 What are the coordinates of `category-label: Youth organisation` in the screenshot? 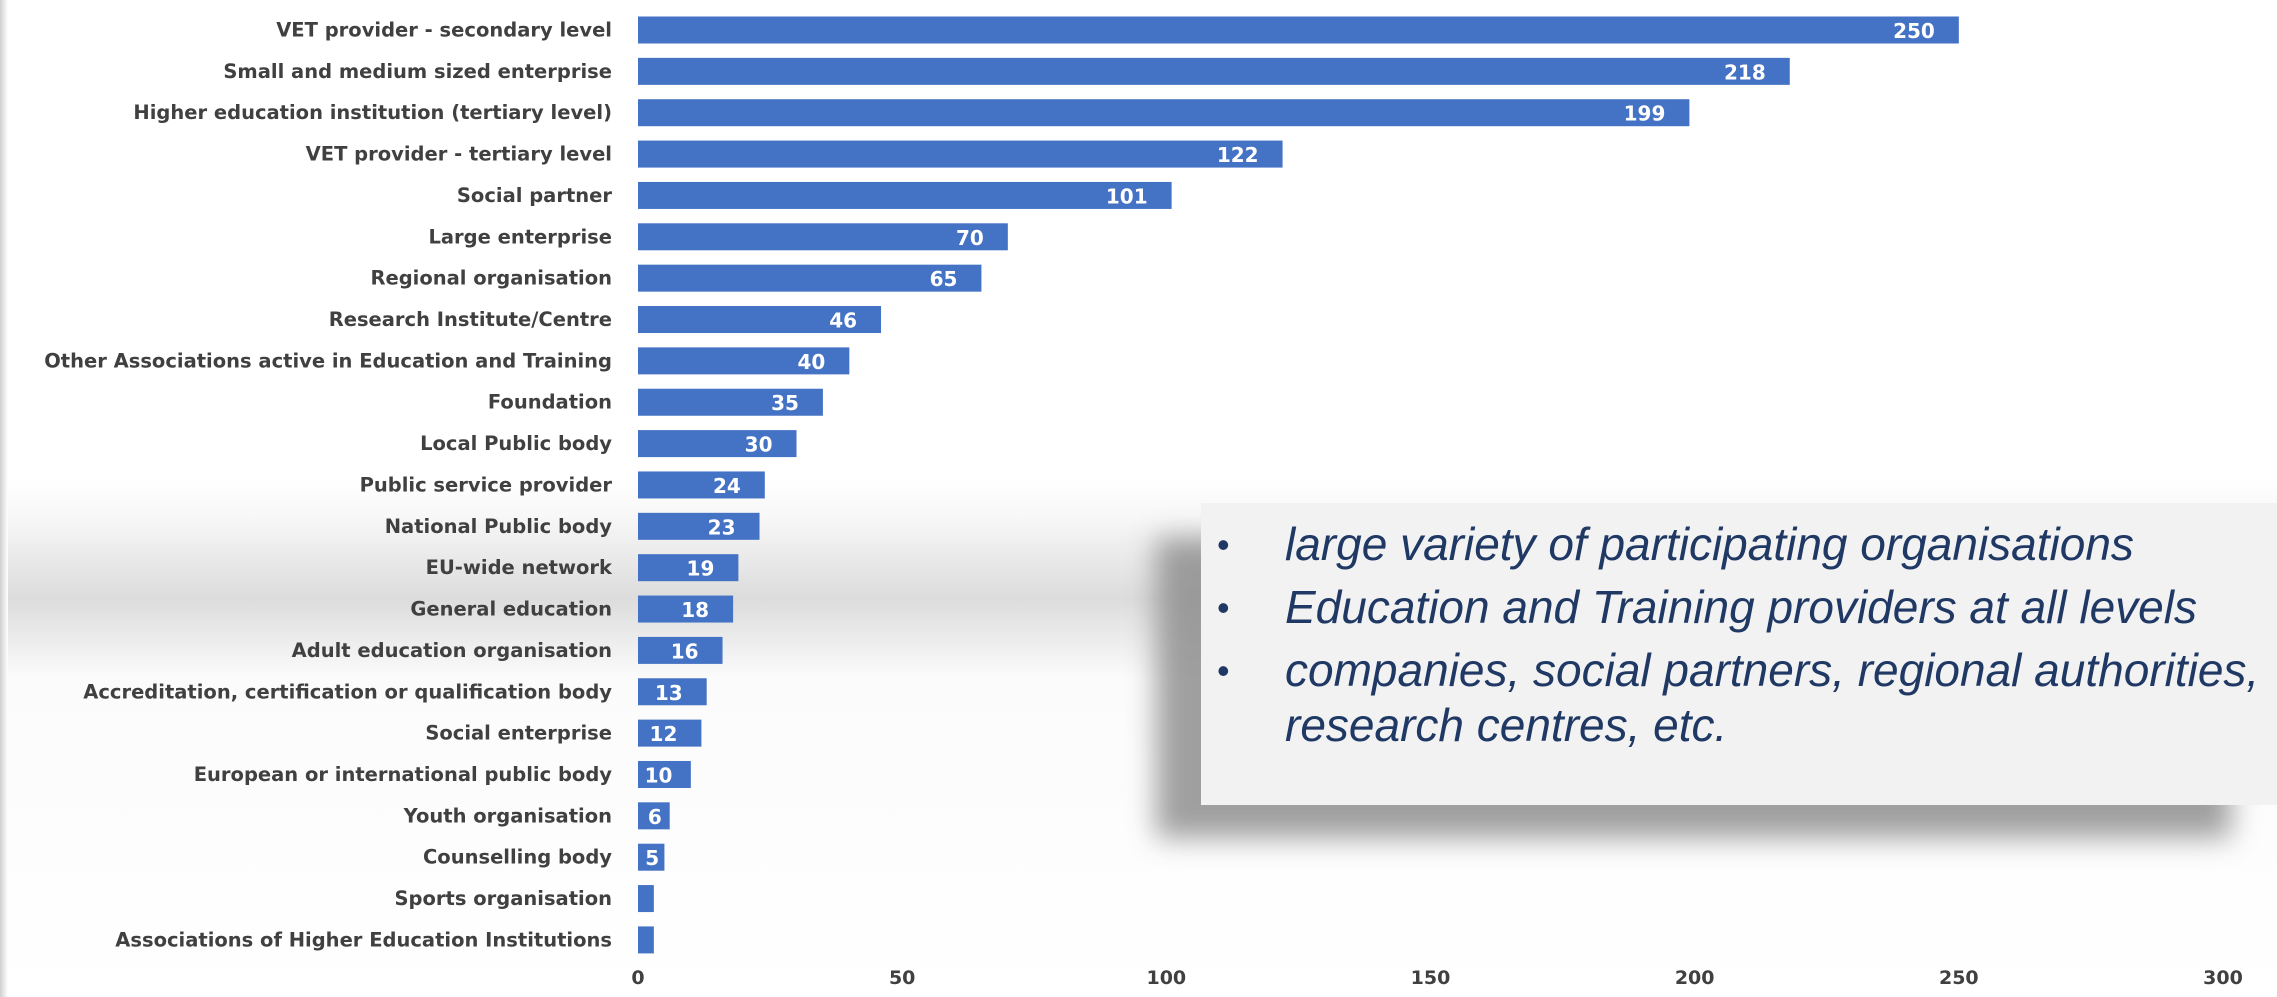 It's located at (507, 815).